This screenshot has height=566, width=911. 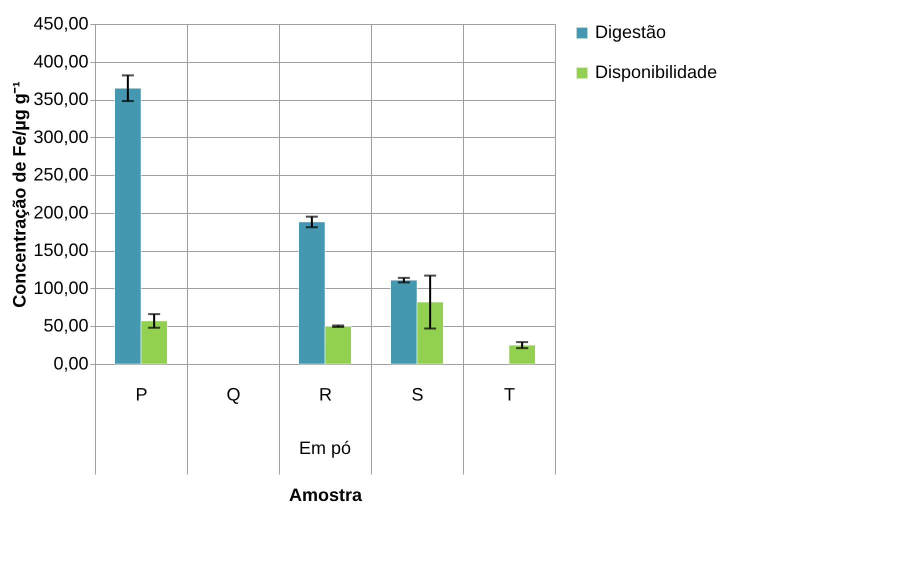 I want to click on y-tick-label: 100,00, so click(x=60, y=288).